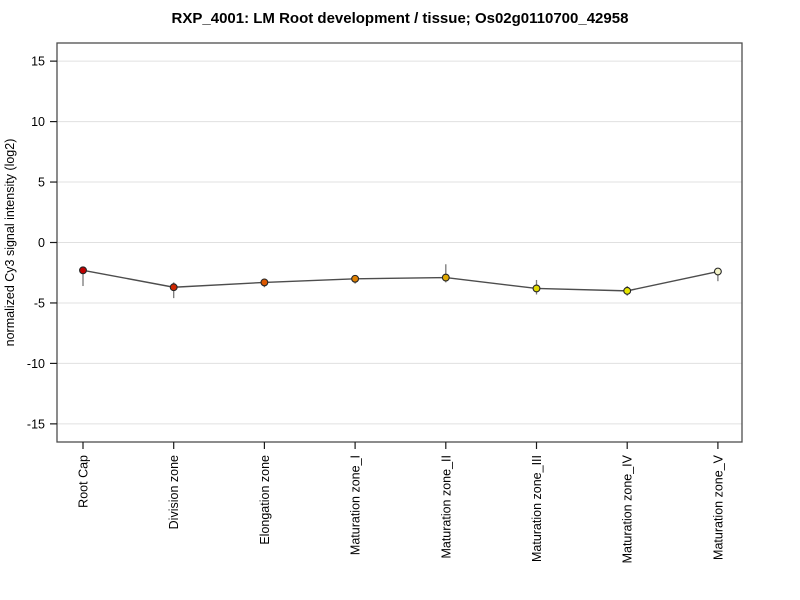 This screenshot has height=600, width=800. What do you see at coordinates (39, 303) in the screenshot?
I see `y-tick-label: -5` at bounding box center [39, 303].